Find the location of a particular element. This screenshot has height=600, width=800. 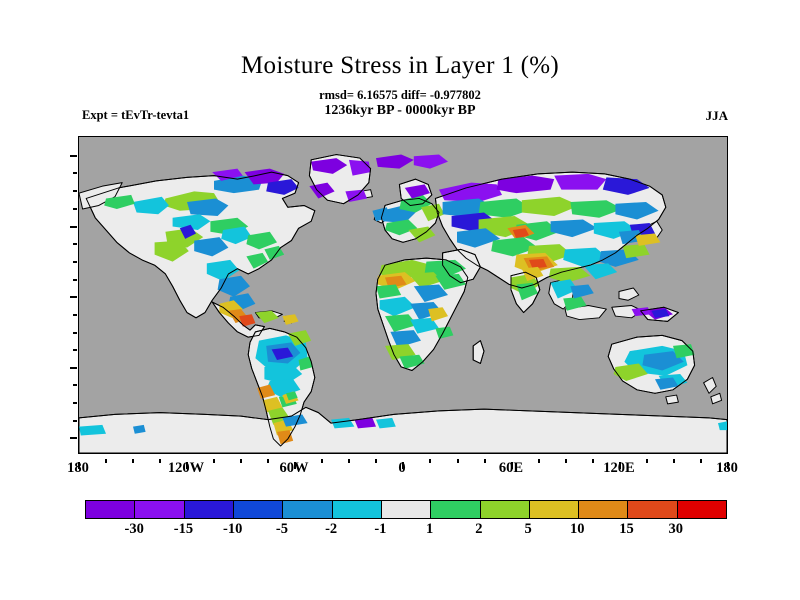

colorbar-tick-label: 30 is located at coordinates (676, 529).